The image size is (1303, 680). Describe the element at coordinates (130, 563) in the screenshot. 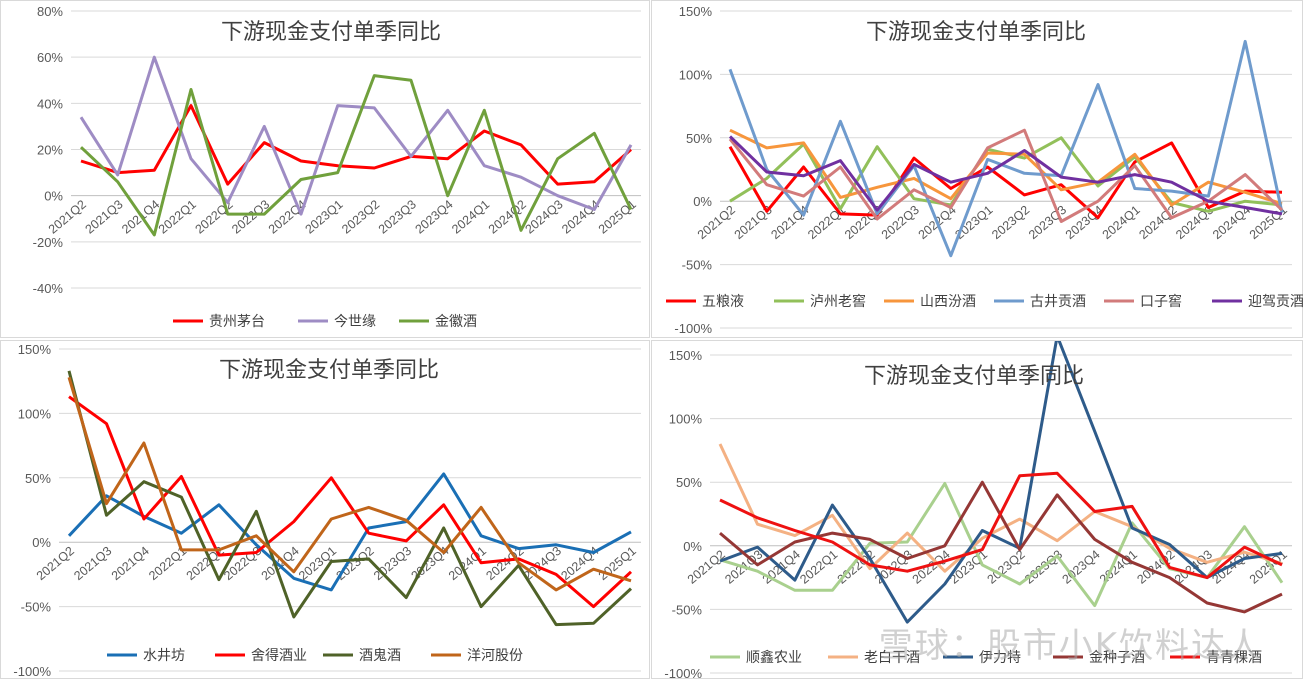

I see `x-tick-label: 2021Q4` at that location.